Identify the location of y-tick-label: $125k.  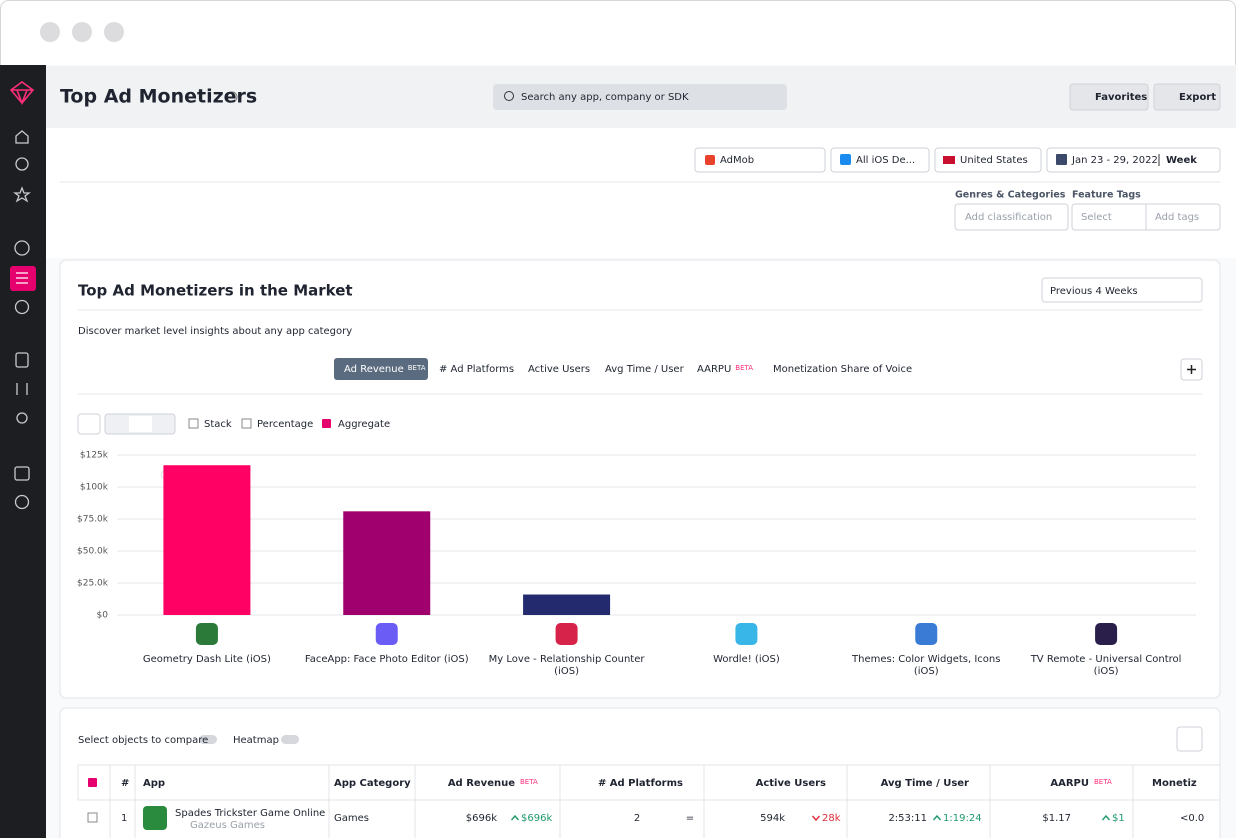
(94, 456).